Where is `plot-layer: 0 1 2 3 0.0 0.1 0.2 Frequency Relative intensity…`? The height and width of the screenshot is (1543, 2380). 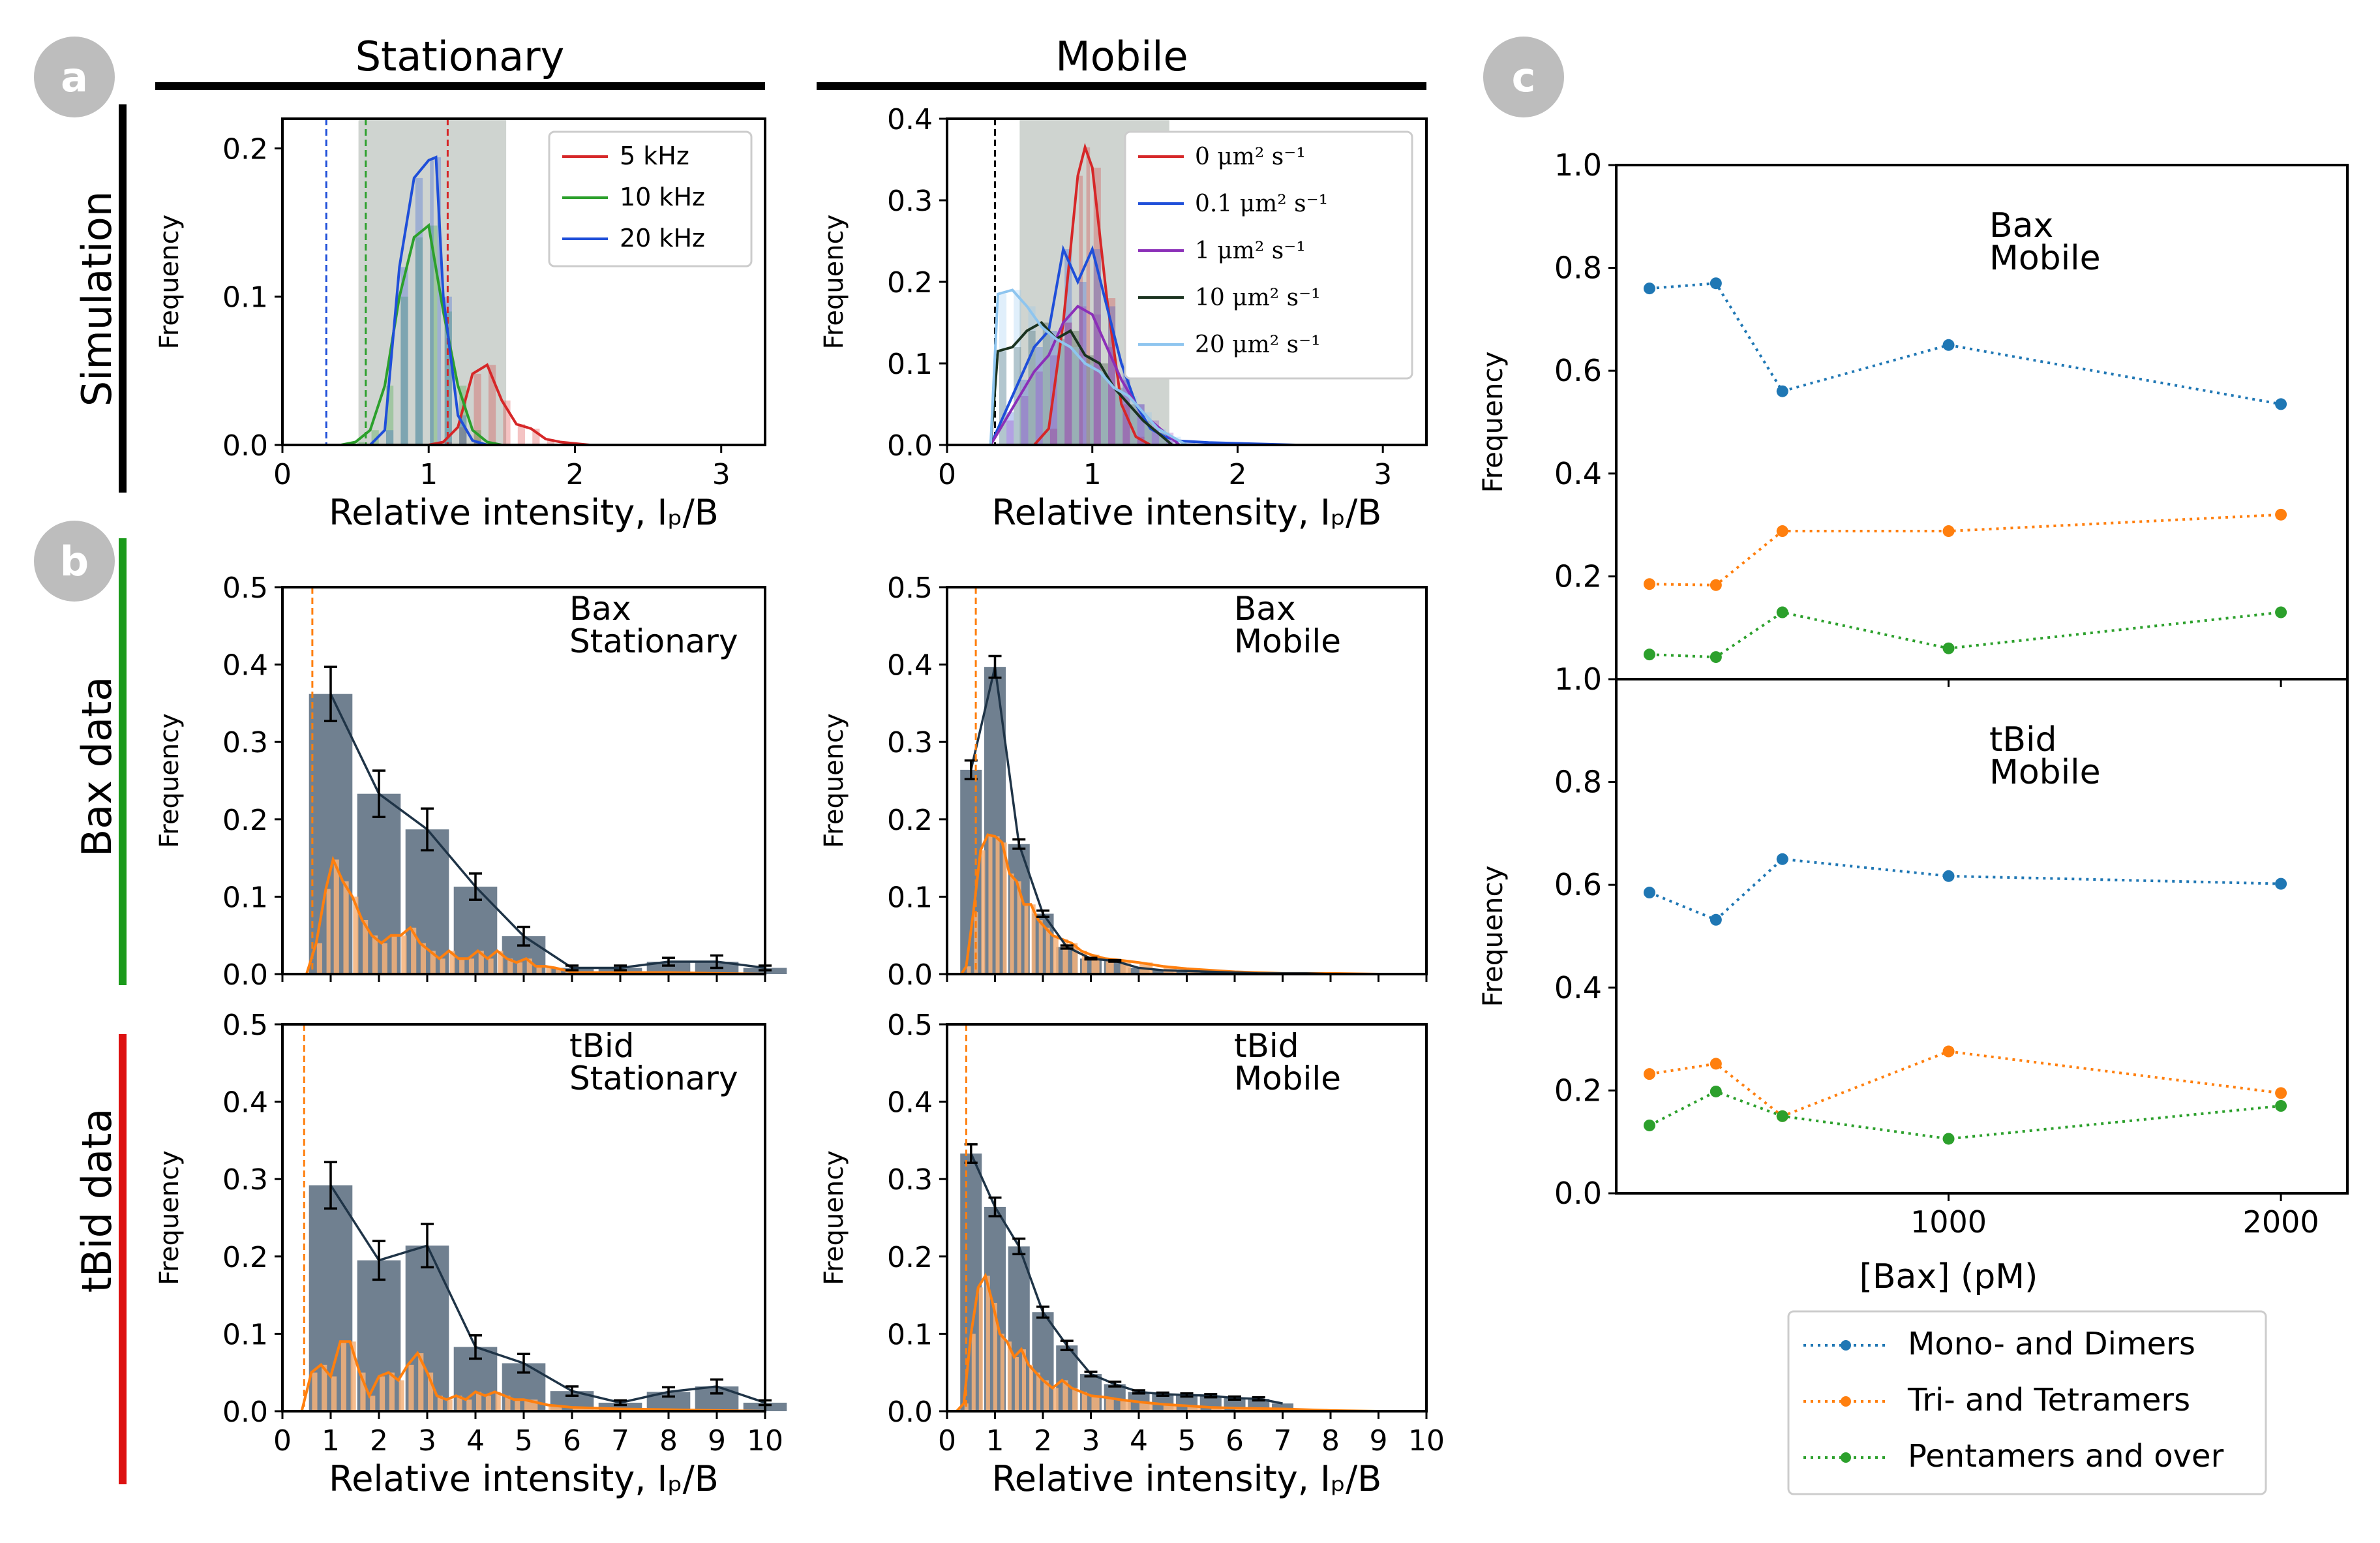
plot-layer: 0 1 2 3 0.0 0.1 0.2 Frequency Relative intensity… is located at coordinates (461, 325).